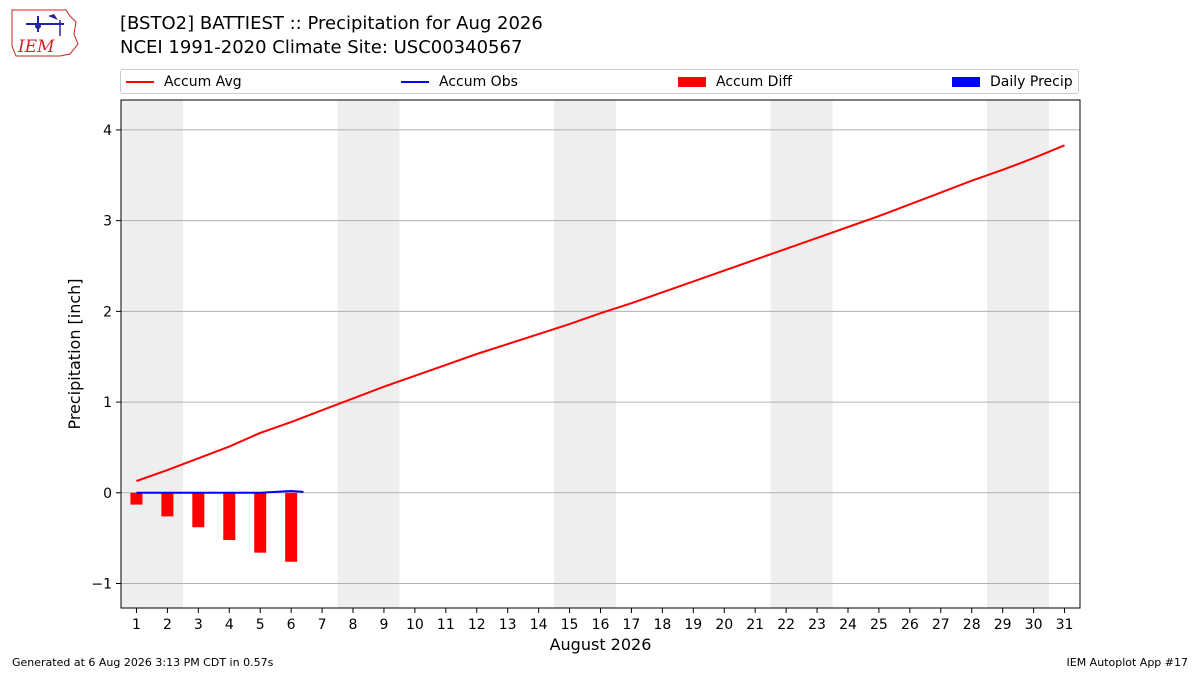  I want to click on x-tick-label: 14, so click(539, 625).